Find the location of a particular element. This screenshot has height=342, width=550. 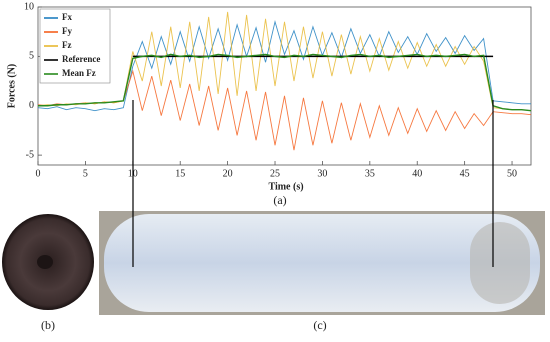

legend-label: Reference is located at coordinates (81, 59).